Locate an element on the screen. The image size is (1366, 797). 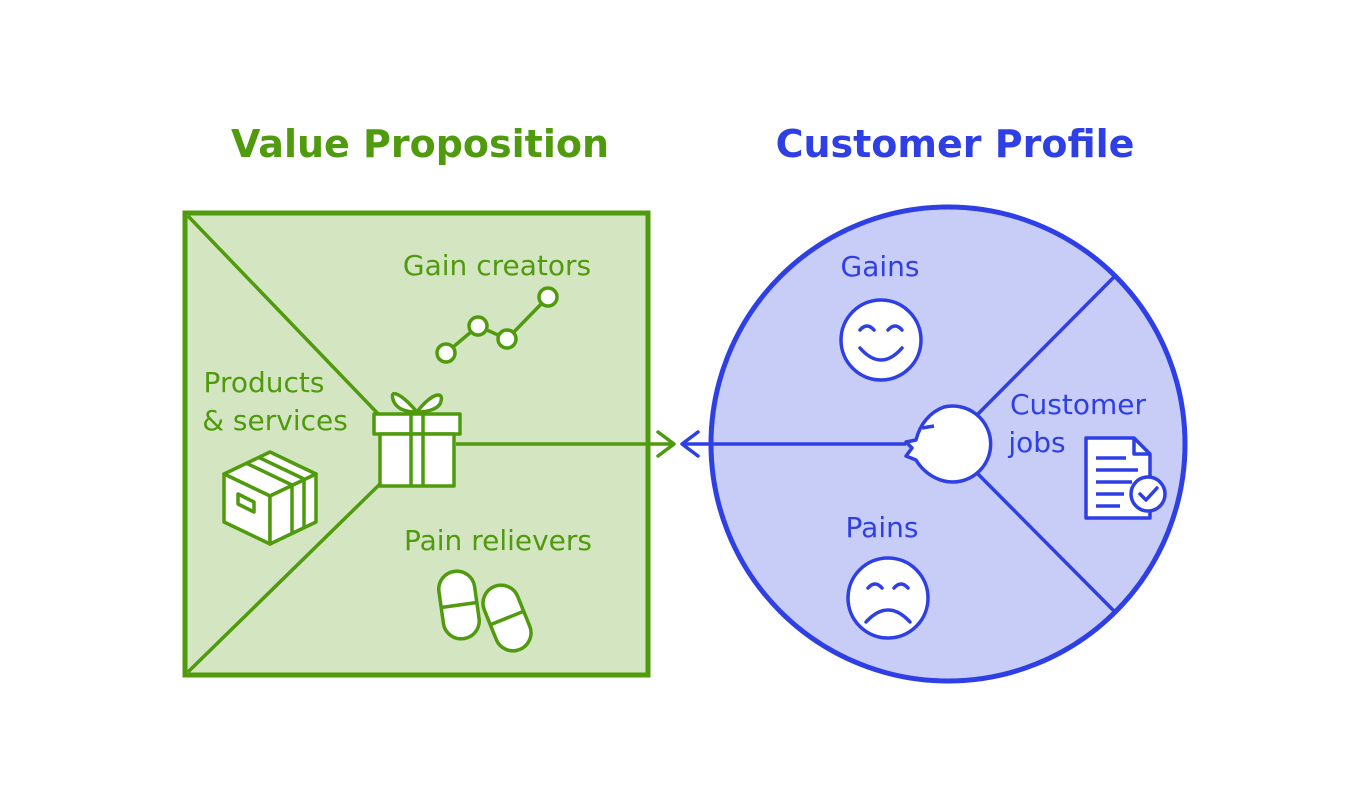
products-label-line1: Products is located at coordinates (264, 382).